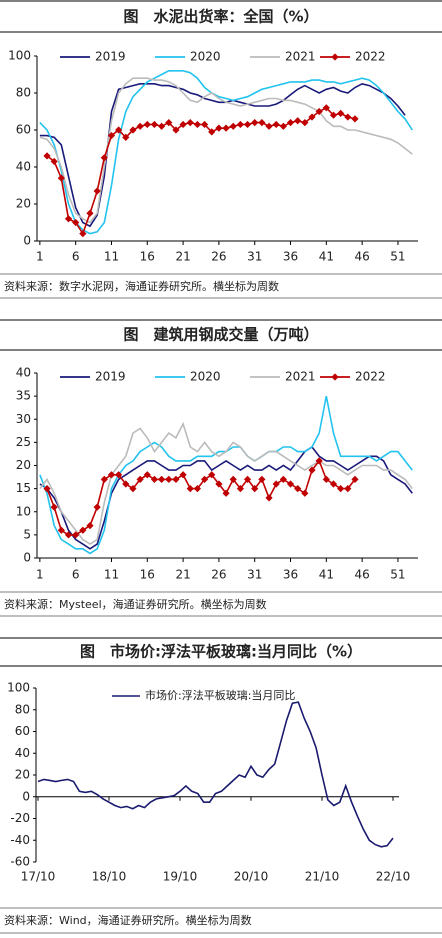 The width and height of the screenshot is (442, 938). I want to click on source-note: 资料来源：Wind，海通证券研究所。横坐标为周数, so click(128, 920).